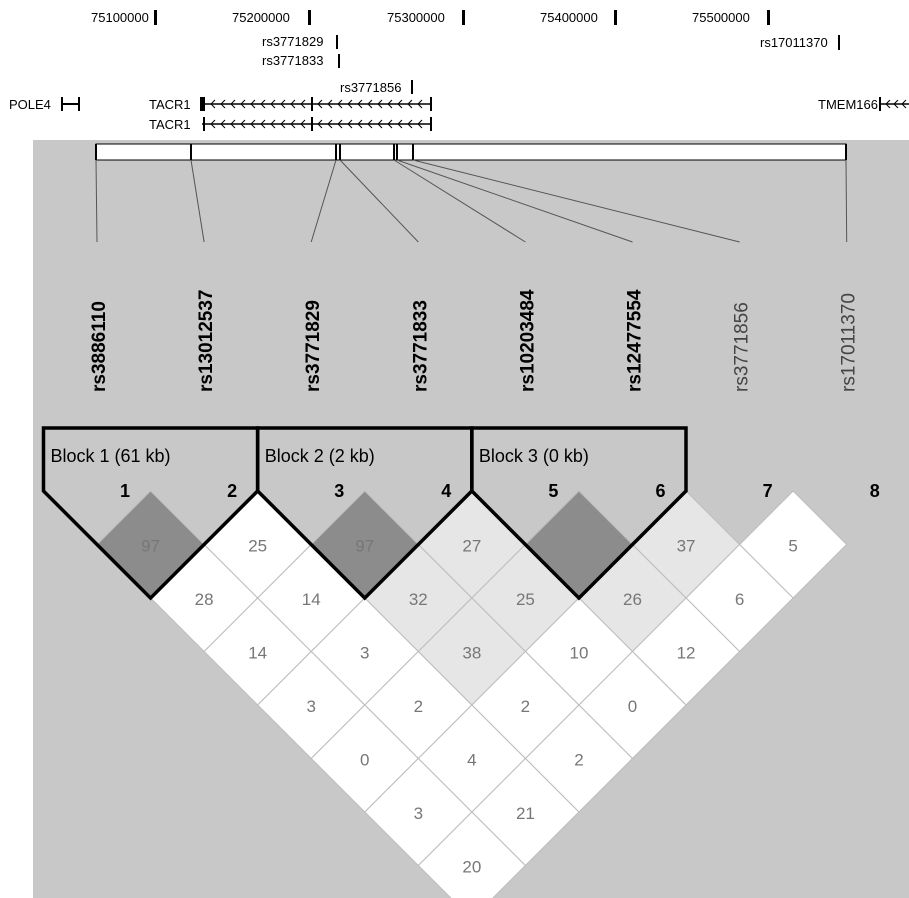 This screenshot has height=898, width=909. Describe the element at coordinates (420, 346) in the screenshot. I see `marker-name: rs3771833` at that location.